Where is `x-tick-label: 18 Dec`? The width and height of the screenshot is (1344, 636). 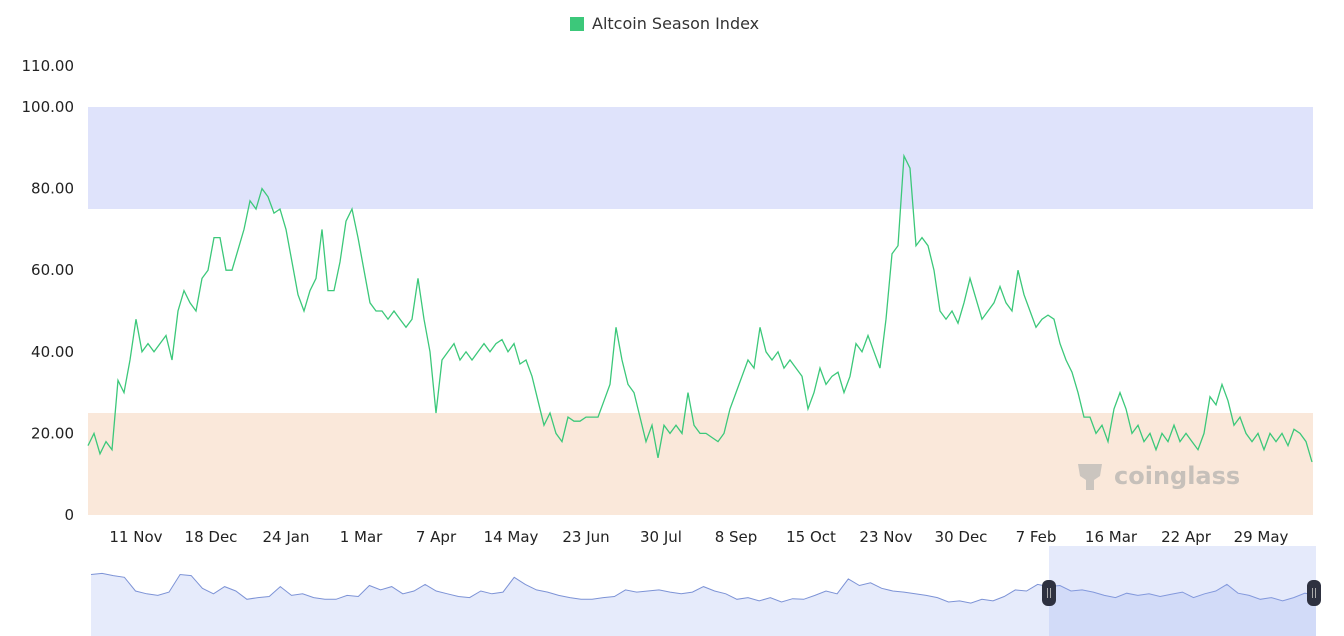
x-tick-label: 18 Dec is located at coordinates (211, 537).